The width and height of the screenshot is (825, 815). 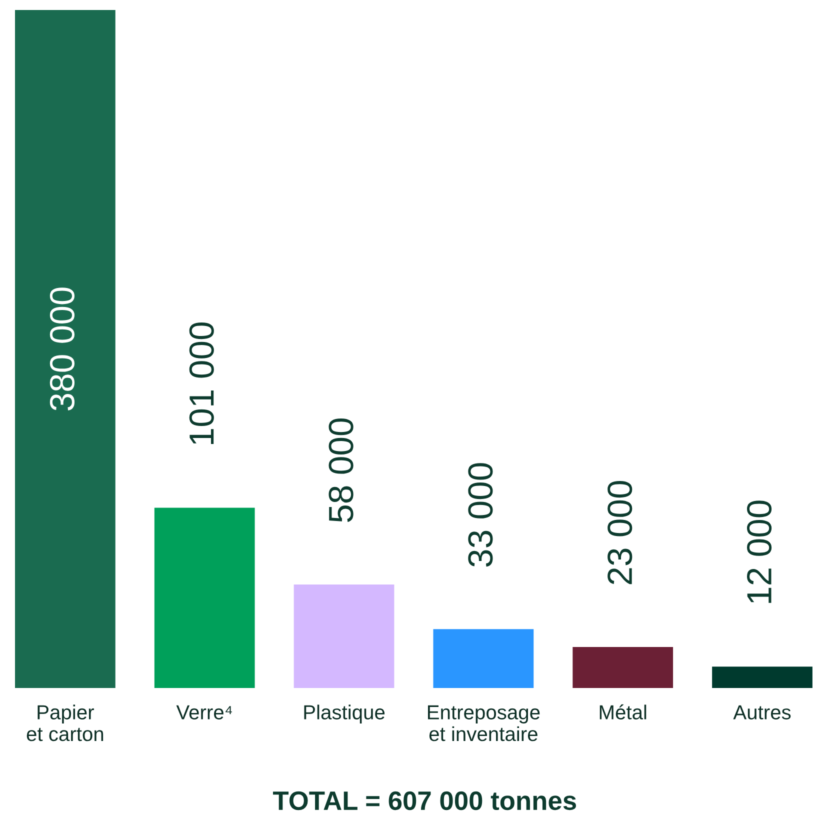 I want to click on data-label: 23 000, so click(x=620, y=532).